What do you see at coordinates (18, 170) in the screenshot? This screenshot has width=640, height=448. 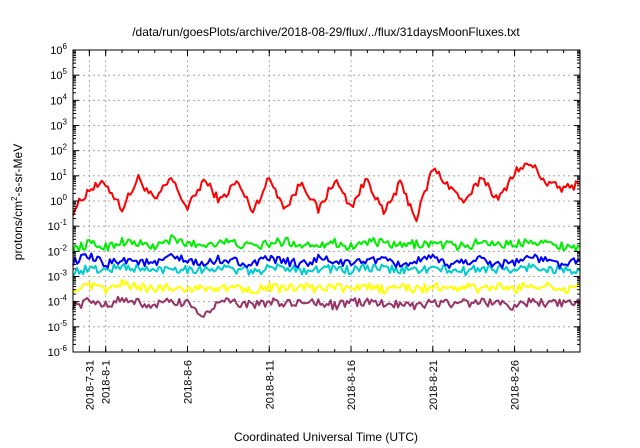 I see `y-axis-label-suffix: -s-sr-MeV` at bounding box center [18, 170].